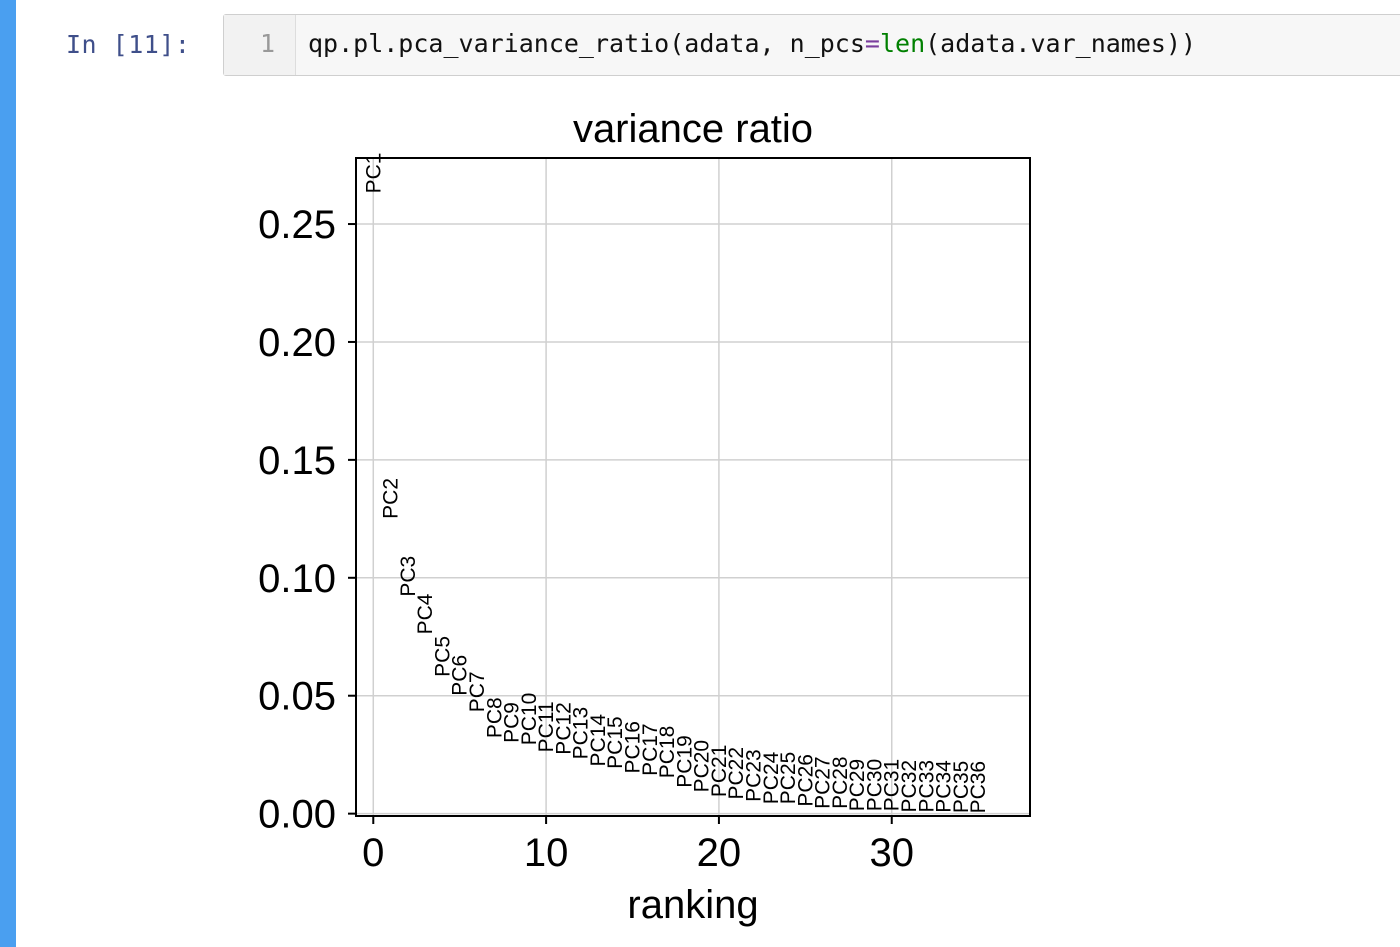 Image resolution: width=1400 pixels, height=947 pixels. Describe the element at coordinates (297, 343) in the screenshot. I see `y-tick-label: 0.20` at that location.